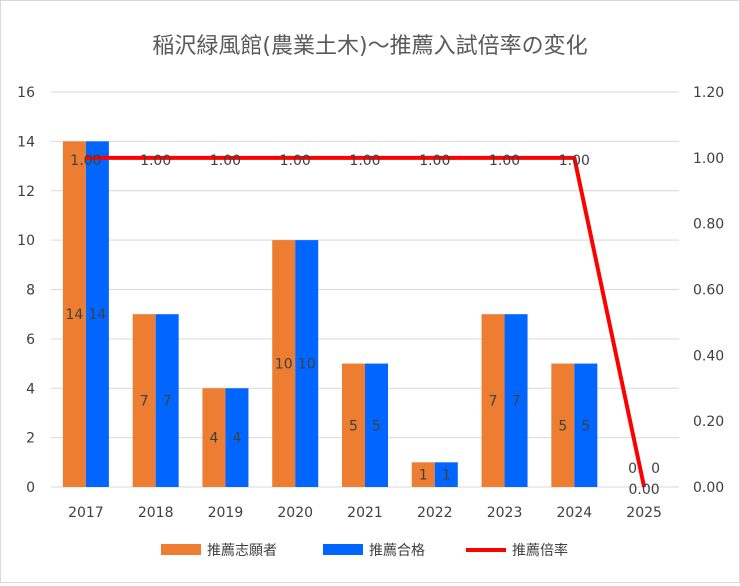 The height and width of the screenshot is (586, 740). What do you see at coordinates (156, 513) in the screenshot?
I see `x-tick-label: 2018` at bounding box center [156, 513].